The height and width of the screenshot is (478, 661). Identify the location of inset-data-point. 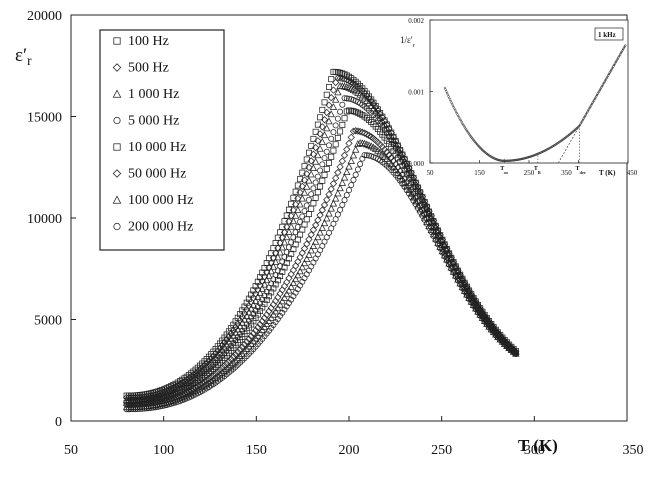
(505, 161).